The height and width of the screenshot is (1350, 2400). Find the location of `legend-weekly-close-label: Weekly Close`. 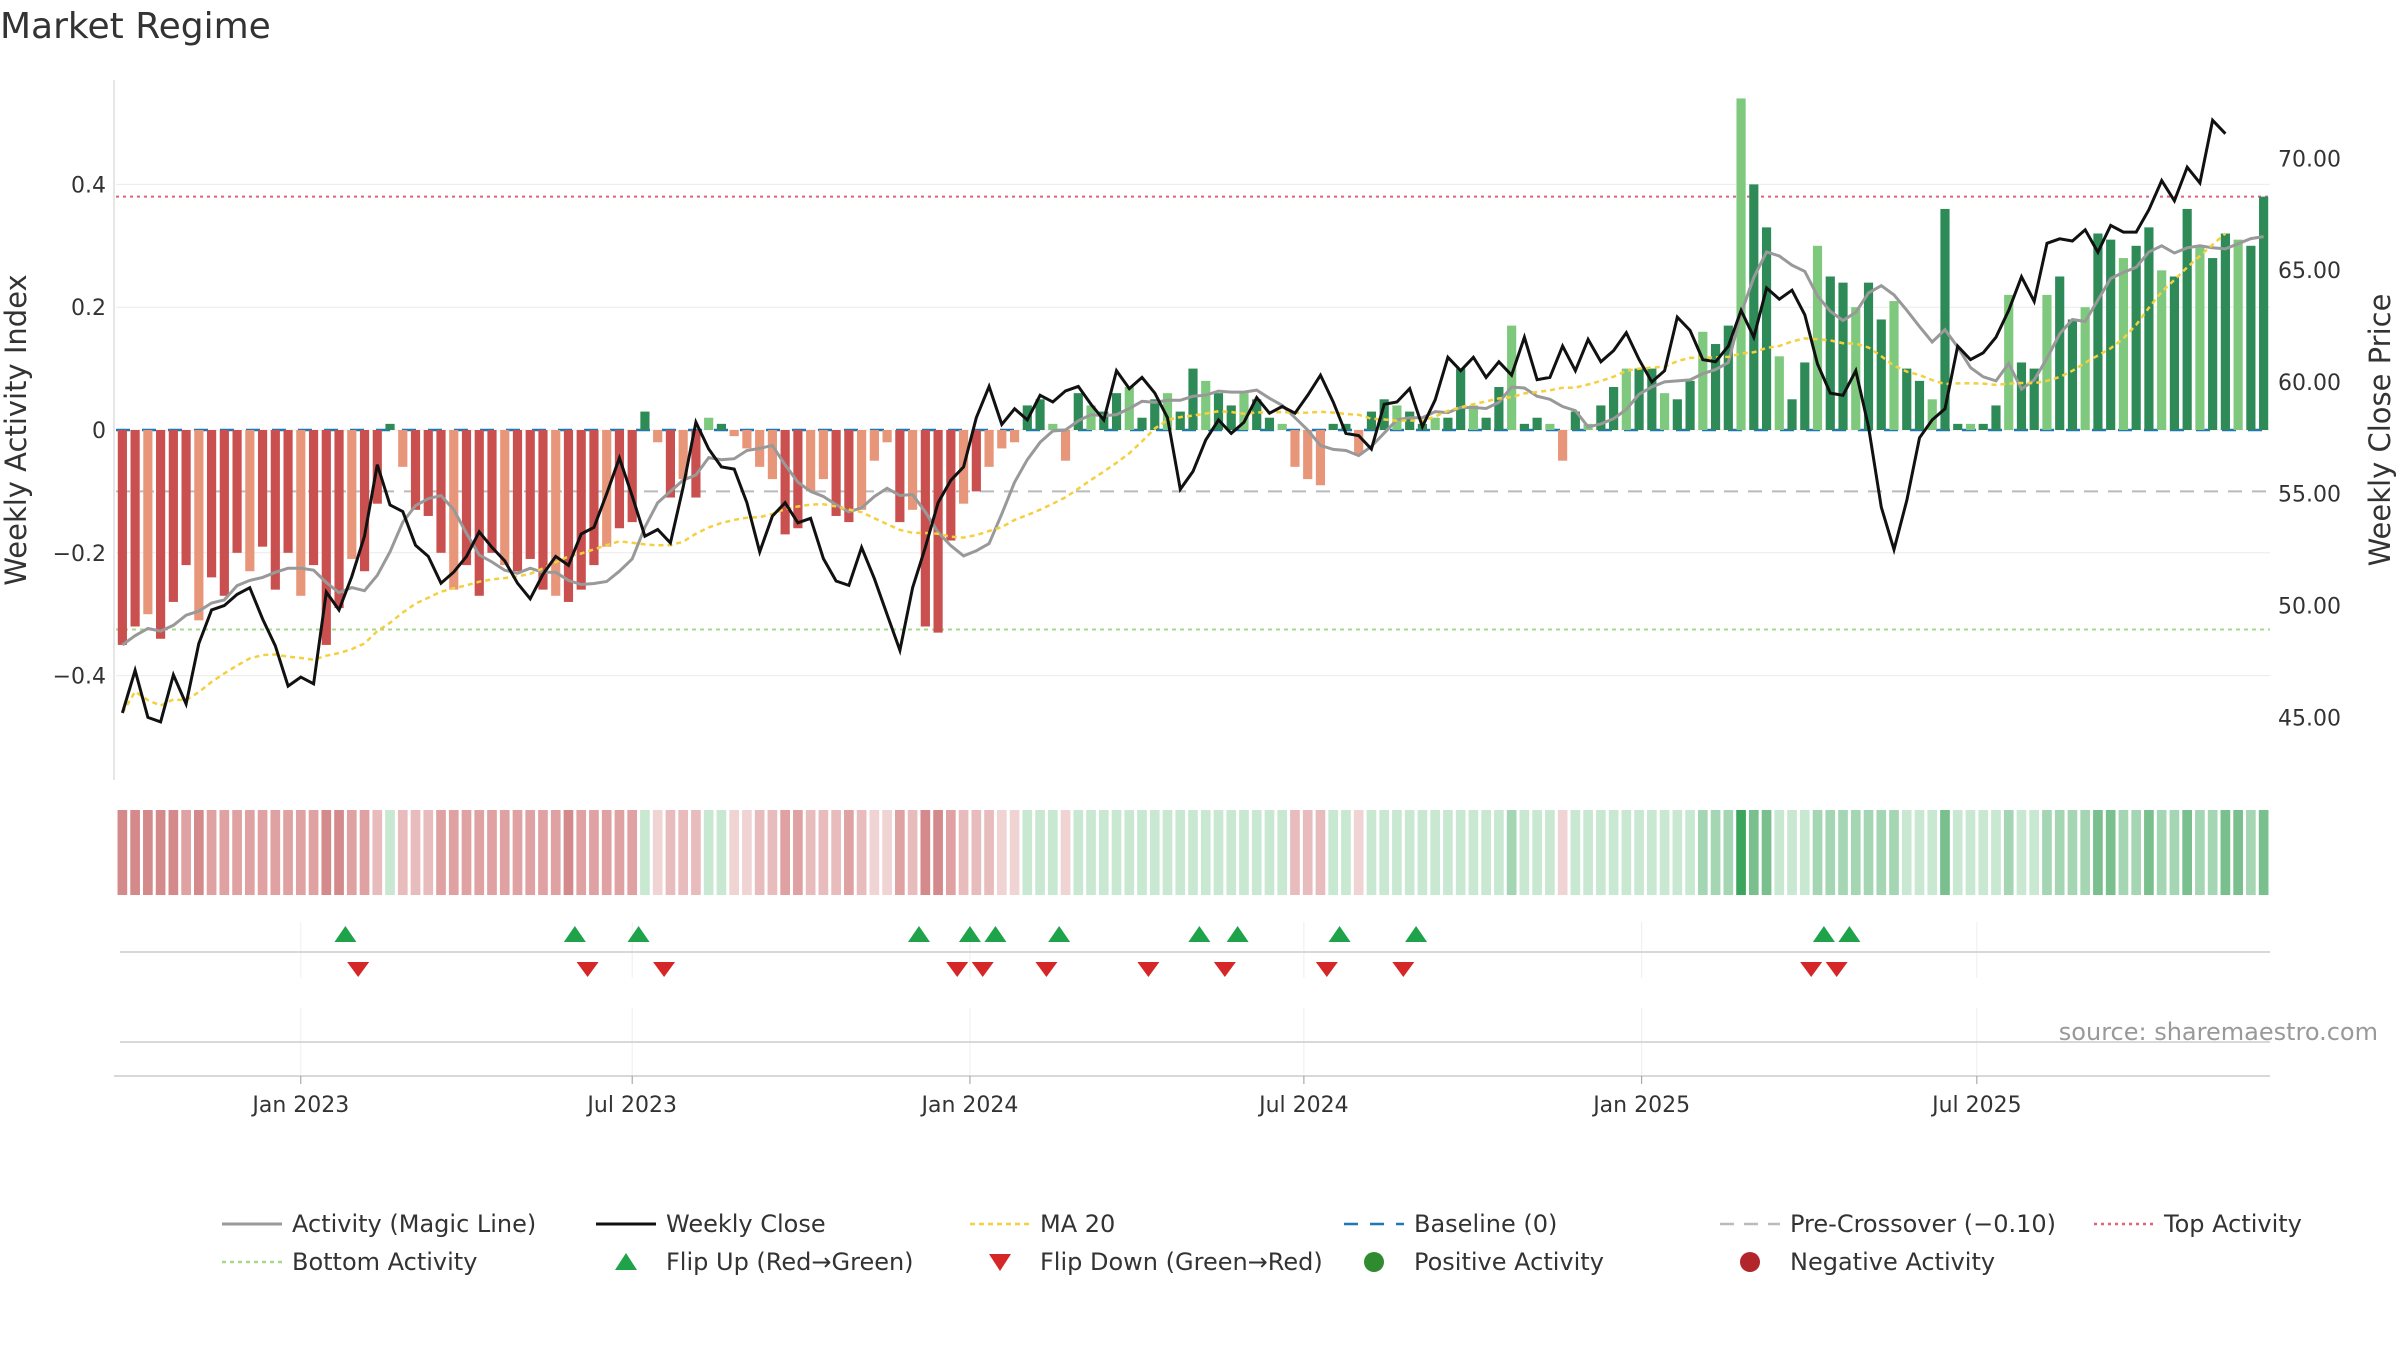

legend-weekly-close-label: Weekly Close is located at coordinates (746, 1224).